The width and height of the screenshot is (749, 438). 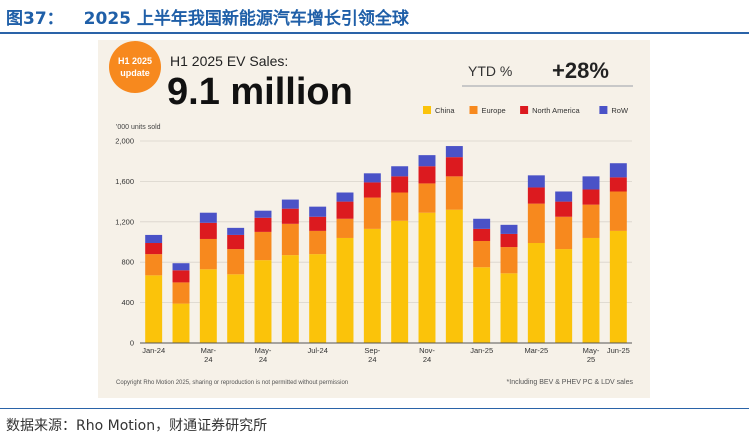 What do you see at coordinates (260, 92) in the screenshot?
I see `headline-value: 9.1 million` at bounding box center [260, 92].